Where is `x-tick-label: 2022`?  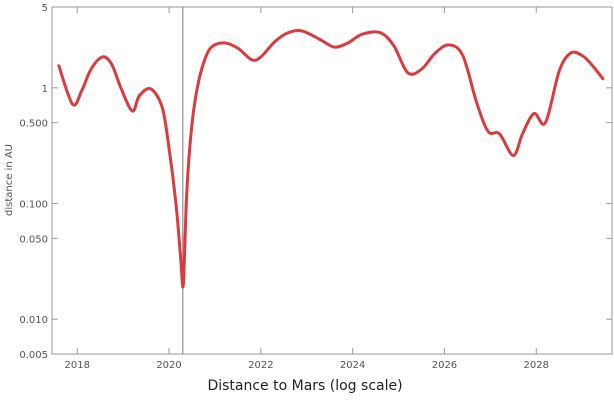
x-tick-label: 2022 is located at coordinates (260, 365).